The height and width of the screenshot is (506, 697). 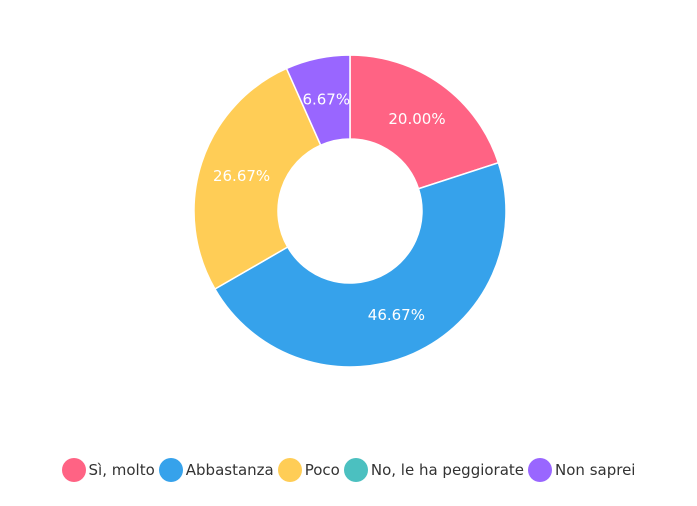 I want to click on legend-label-si-molto: Sì, molto, so click(x=121, y=470).